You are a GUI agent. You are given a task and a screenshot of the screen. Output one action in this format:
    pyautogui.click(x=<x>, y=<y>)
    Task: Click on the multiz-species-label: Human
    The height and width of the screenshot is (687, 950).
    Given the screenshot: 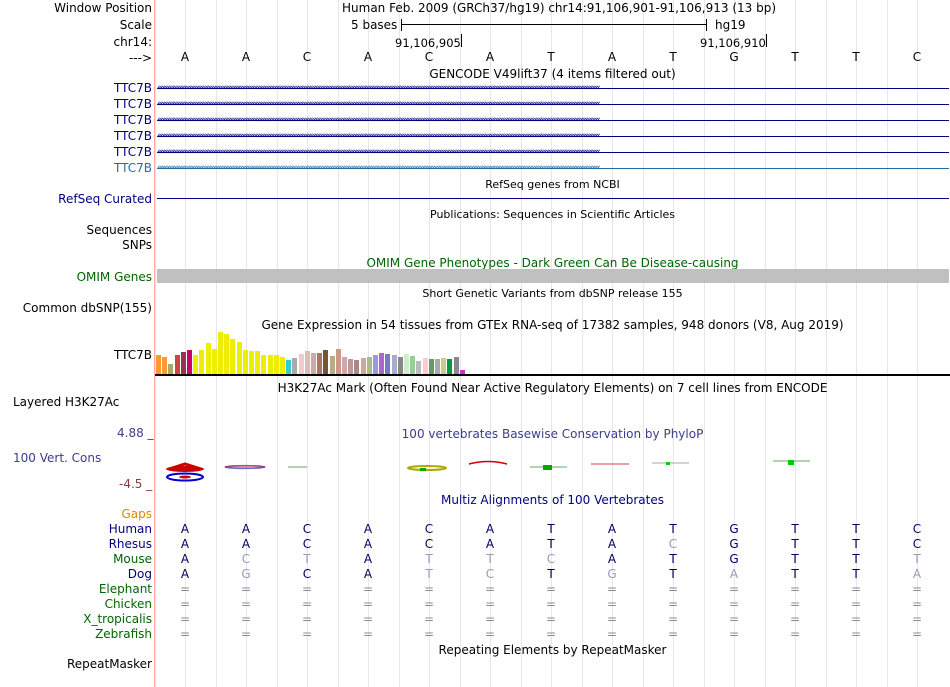 What is the action you would take?
    pyautogui.click(x=130, y=529)
    